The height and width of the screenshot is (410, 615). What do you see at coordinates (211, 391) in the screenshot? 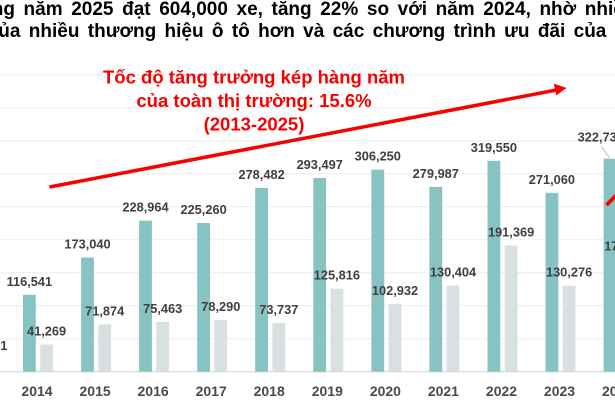
I see `svg-text: 2017` at bounding box center [211, 391].